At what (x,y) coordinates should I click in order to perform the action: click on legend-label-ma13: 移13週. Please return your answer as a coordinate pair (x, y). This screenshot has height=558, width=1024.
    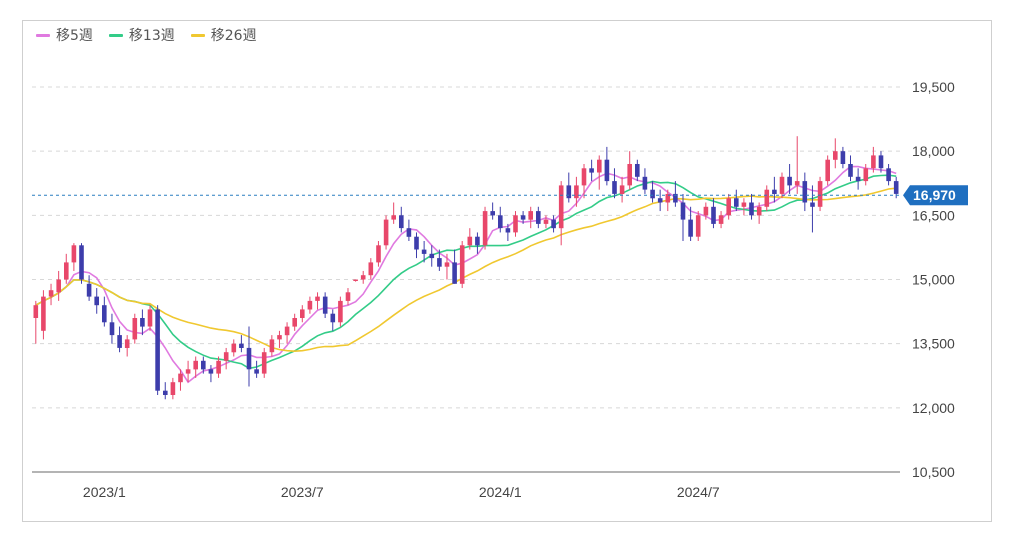
    Looking at the image, I should click on (151, 36).